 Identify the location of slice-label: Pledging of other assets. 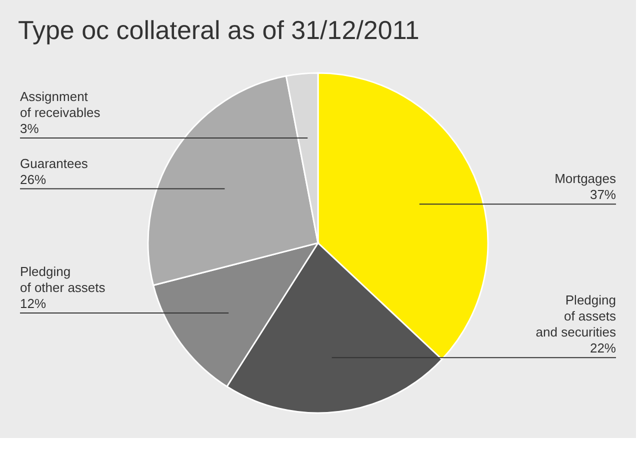
(63, 279).